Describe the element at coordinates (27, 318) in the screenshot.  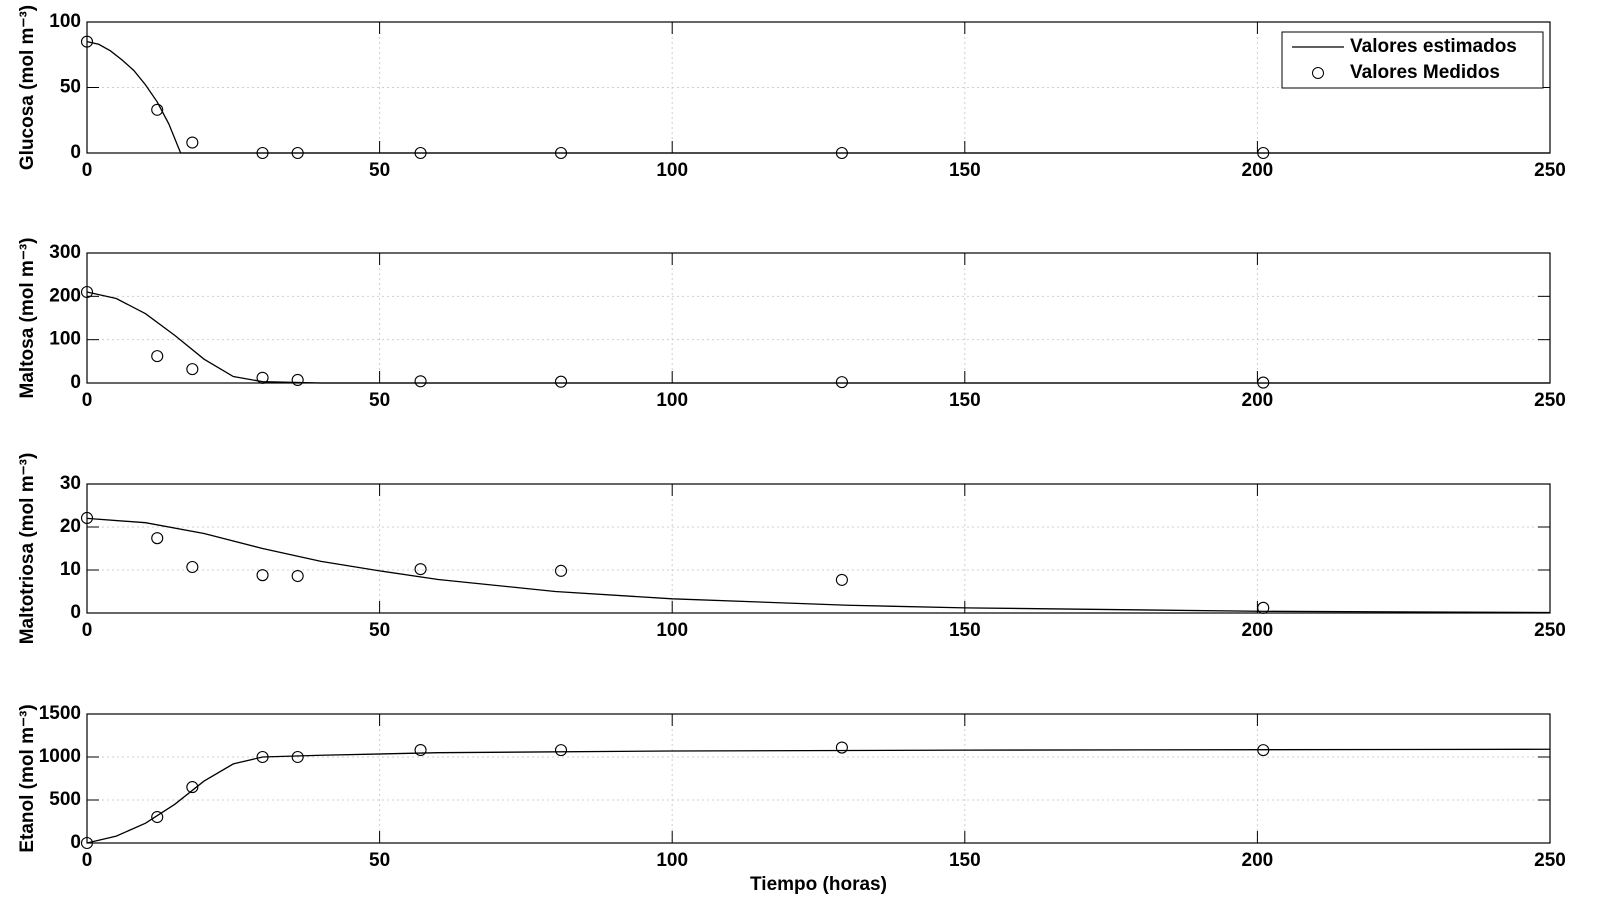
I see `y-axis-label: Maltosa (mol m⁻³)` at that location.